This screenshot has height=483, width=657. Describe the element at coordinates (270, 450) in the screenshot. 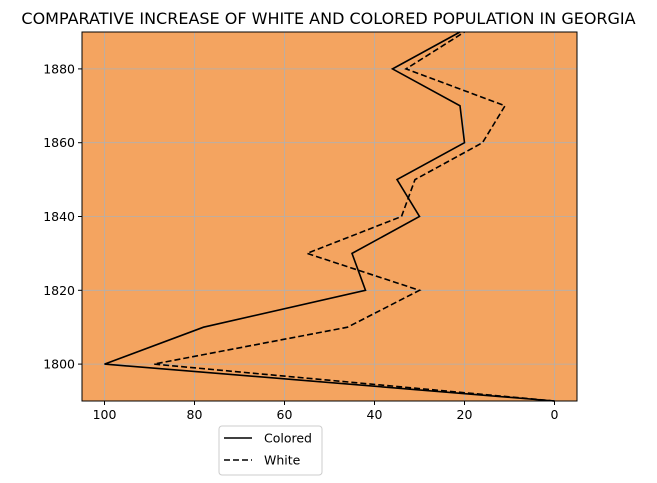

I see `legend: Colored White` at that location.